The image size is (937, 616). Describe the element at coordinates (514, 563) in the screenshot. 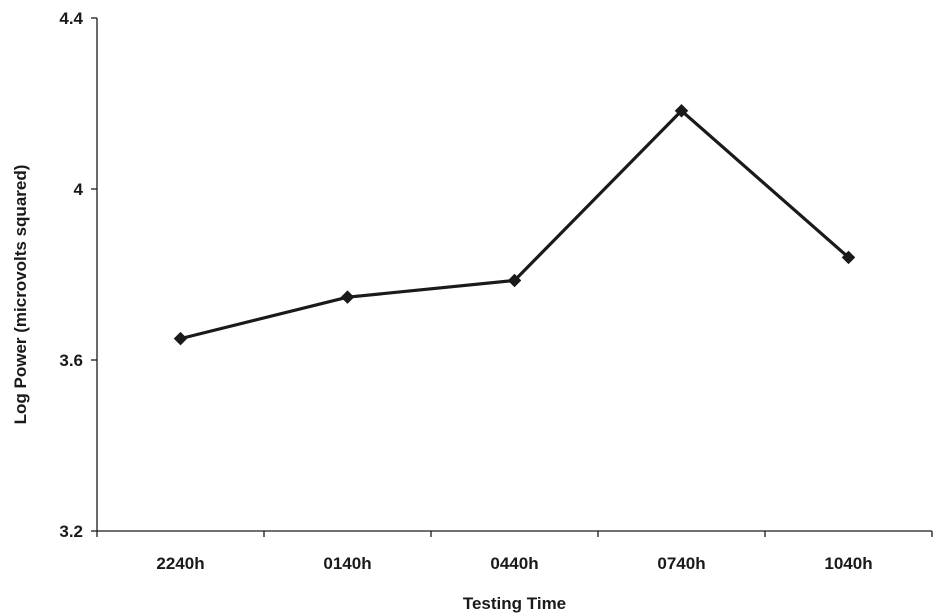

I see `x-tick-label: 0440h` at that location.